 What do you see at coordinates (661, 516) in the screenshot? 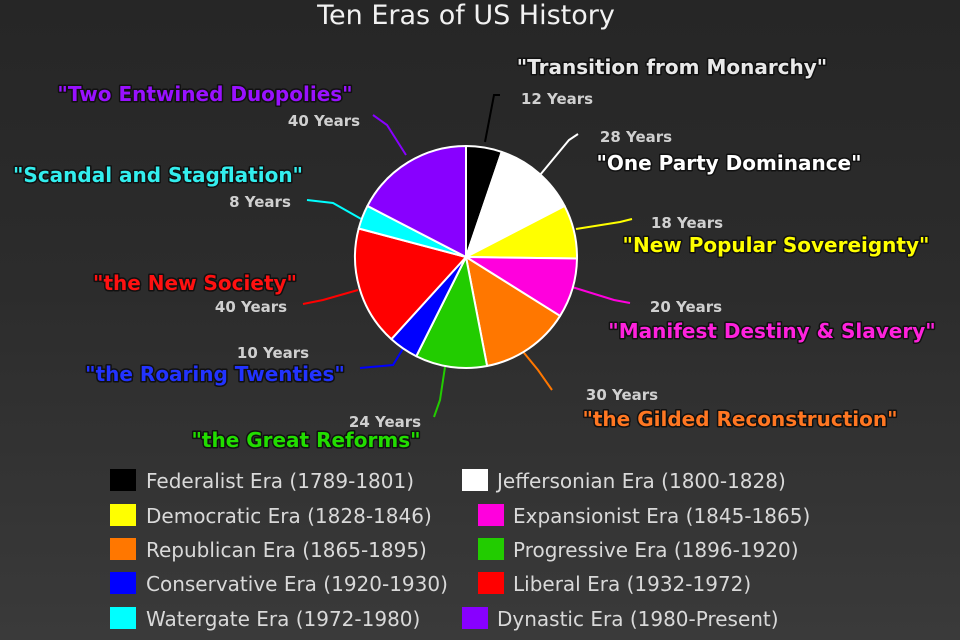
I see `legend-label: Expansionist Era (1845-1865)` at bounding box center [661, 516].